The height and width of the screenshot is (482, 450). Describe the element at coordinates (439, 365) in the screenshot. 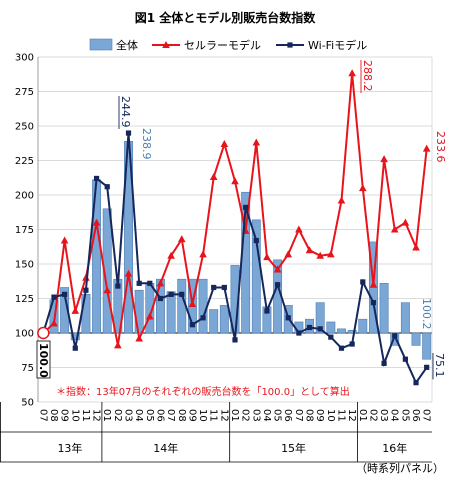

I see `label-wifi-end-text: 75.1` at that location.